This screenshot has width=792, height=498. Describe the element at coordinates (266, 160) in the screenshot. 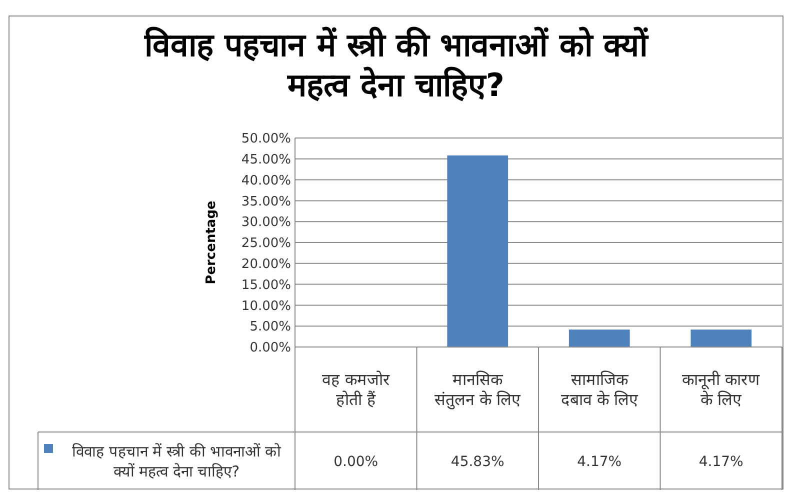

I see `y-tick-label: 45.00%` at that location.